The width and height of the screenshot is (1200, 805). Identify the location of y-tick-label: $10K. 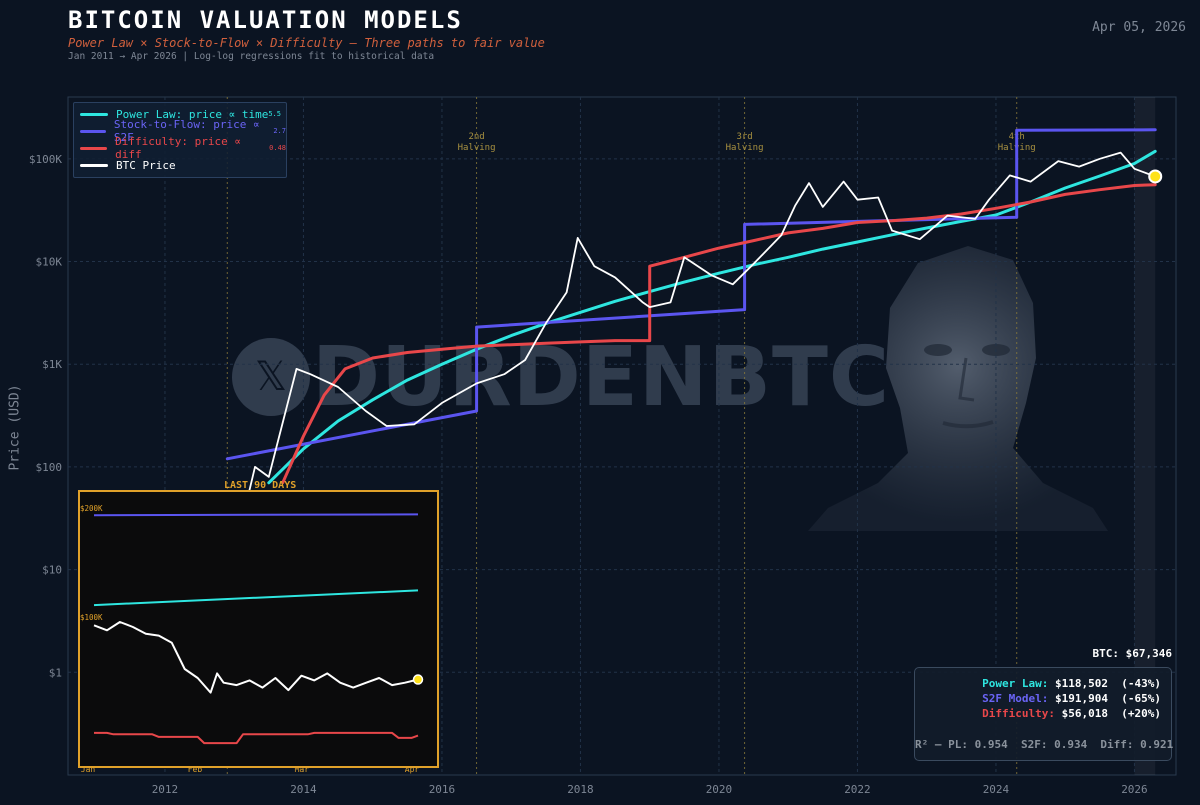
(49, 262).